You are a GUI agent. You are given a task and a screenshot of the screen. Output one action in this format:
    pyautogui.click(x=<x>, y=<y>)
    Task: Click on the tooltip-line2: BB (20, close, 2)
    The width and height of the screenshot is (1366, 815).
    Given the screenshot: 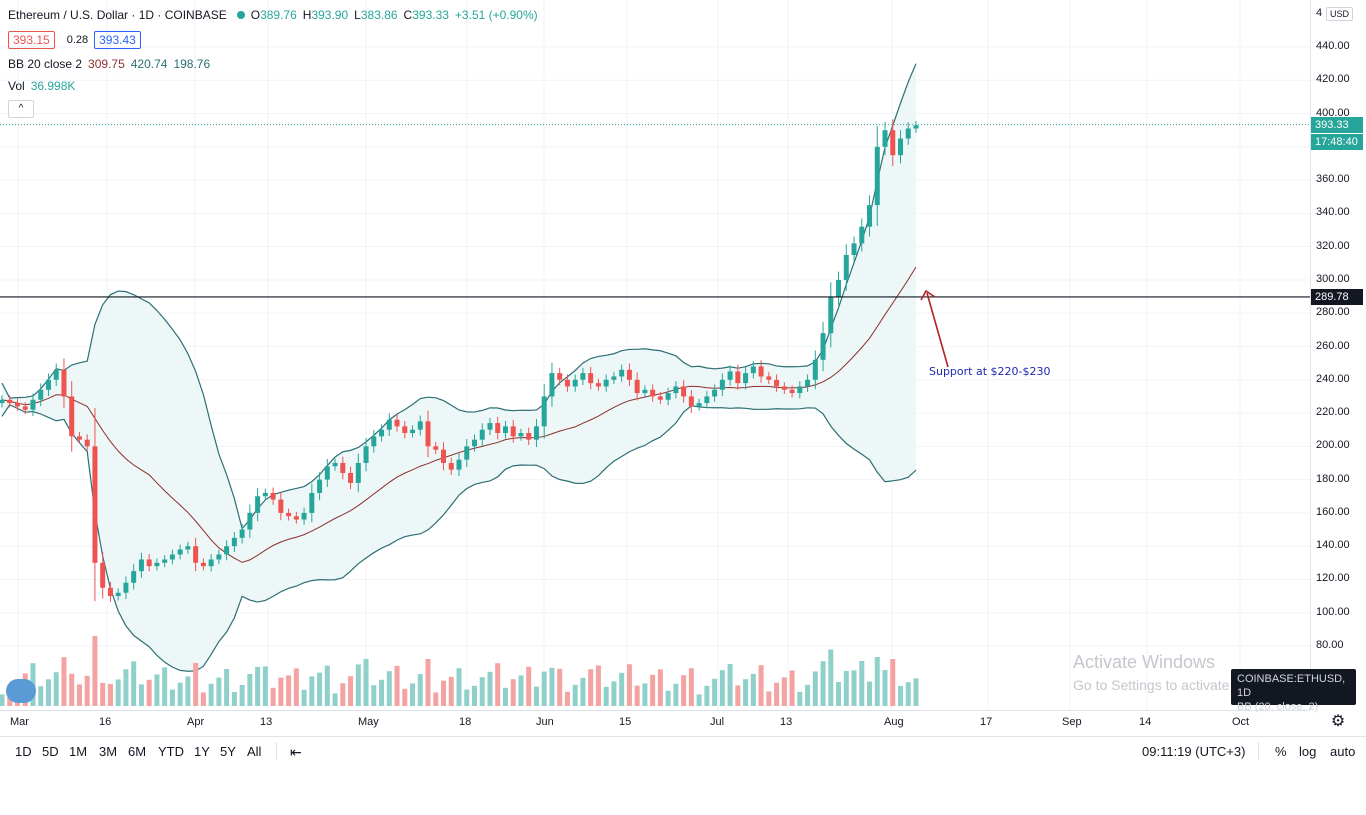 What is the action you would take?
    pyautogui.click(x=1278, y=707)
    